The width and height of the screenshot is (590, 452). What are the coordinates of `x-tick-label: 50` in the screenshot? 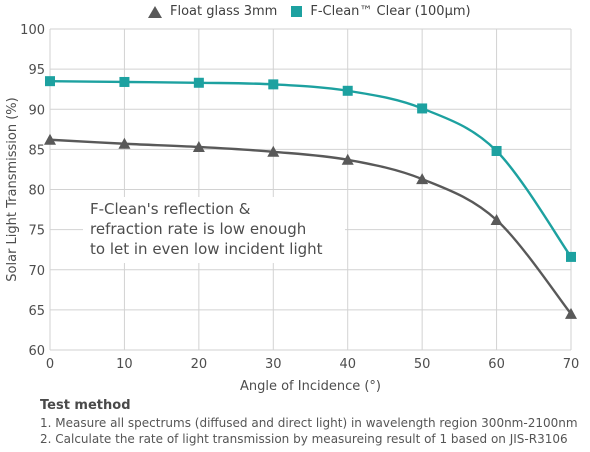 It's located at (422, 364).